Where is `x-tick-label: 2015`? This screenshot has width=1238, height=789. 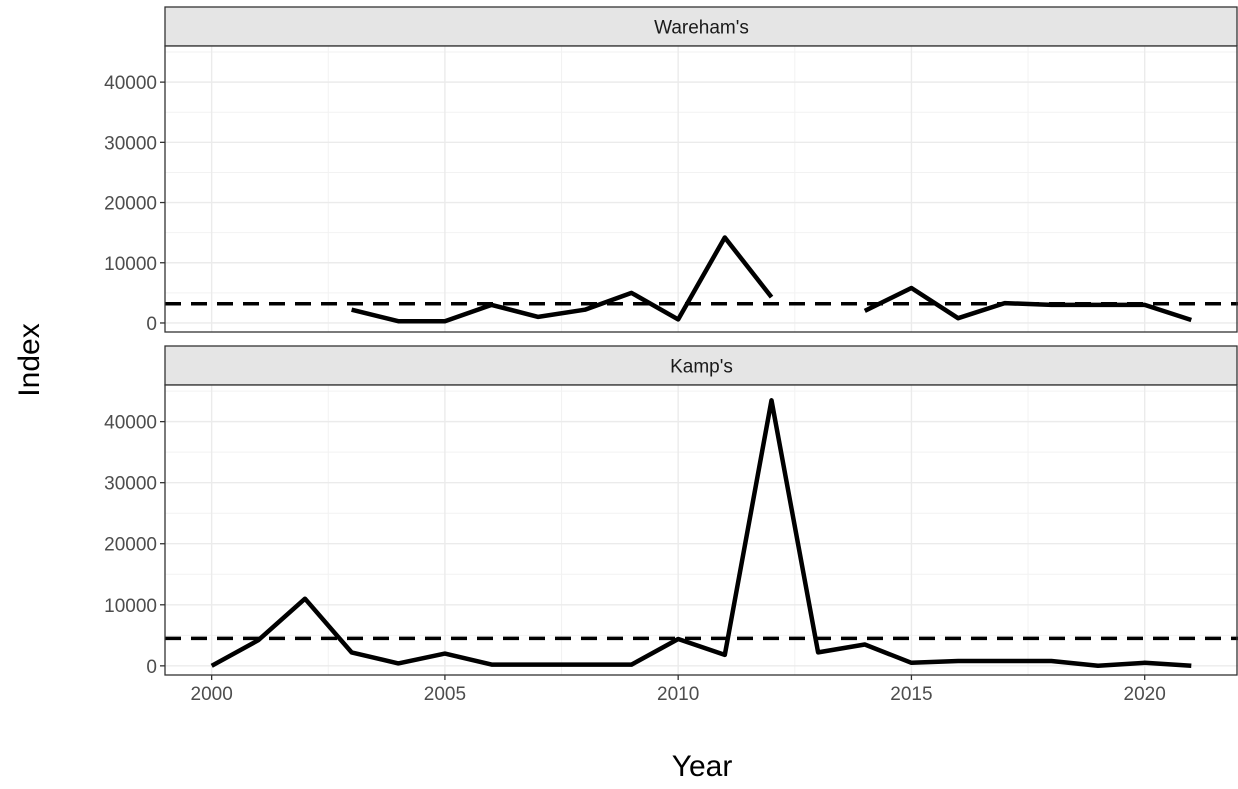
x-tick-label: 2015 is located at coordinates (911, 694).